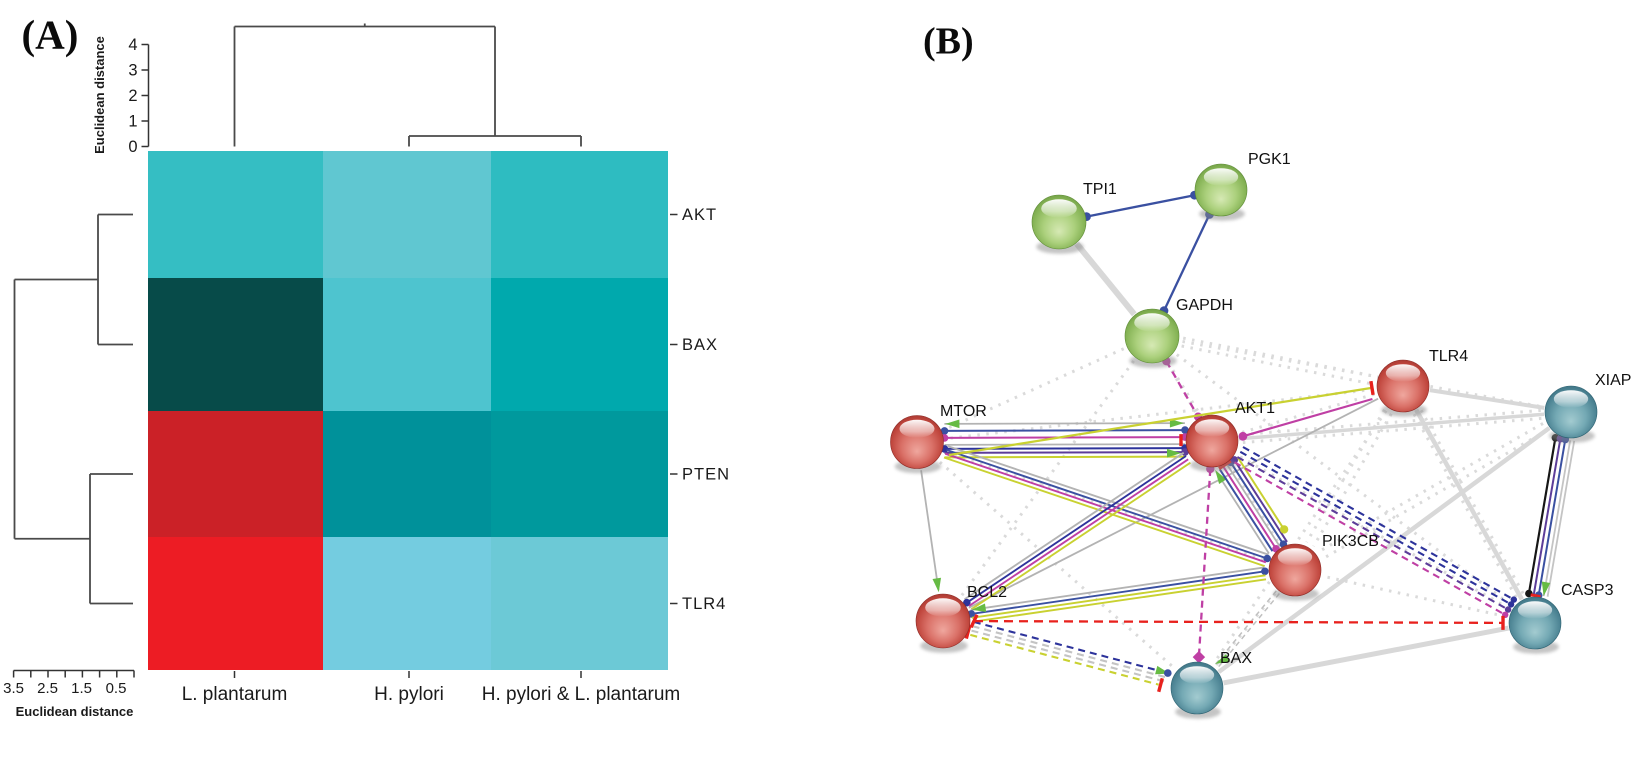  I want to click on svg-text: 3, so click(132, 71).